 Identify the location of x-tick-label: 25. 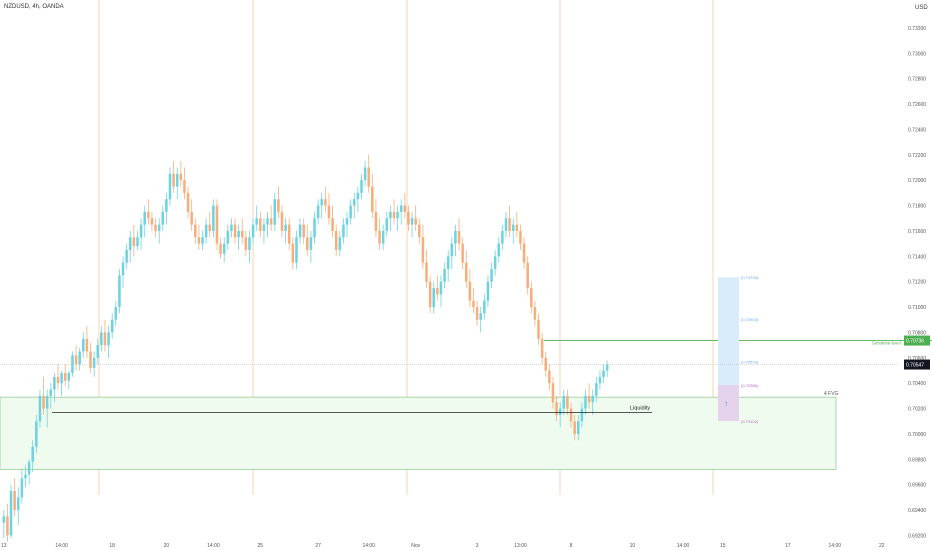
(261, 546).